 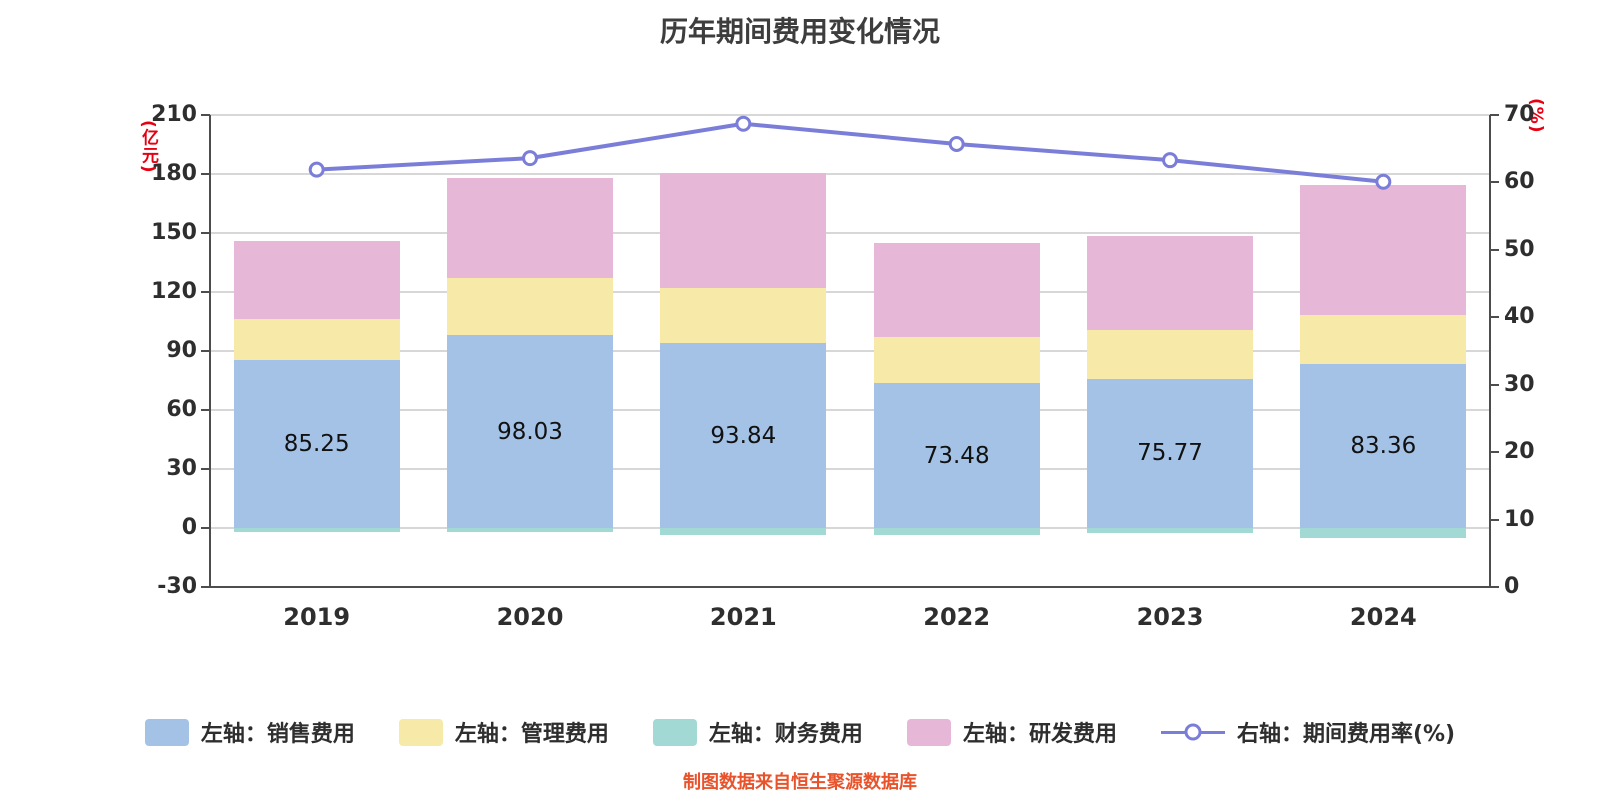 What do you see at coordinates (1192, 732) in the screenshot?
I see `legend-line-sample` at bounding box center [1192, 732].